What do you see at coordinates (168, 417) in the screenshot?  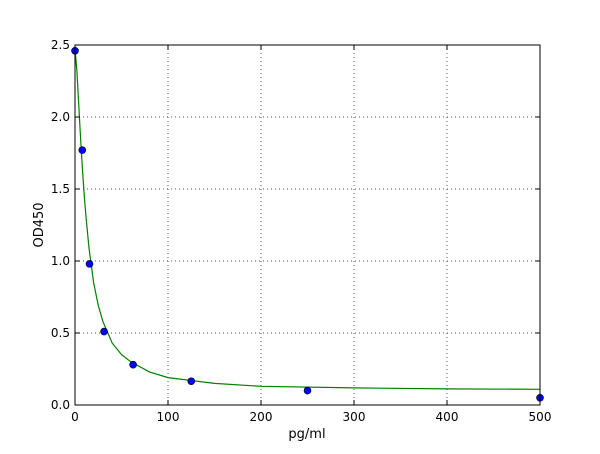 I see `x-tick-label: 100` at bounding box center [168, 417].